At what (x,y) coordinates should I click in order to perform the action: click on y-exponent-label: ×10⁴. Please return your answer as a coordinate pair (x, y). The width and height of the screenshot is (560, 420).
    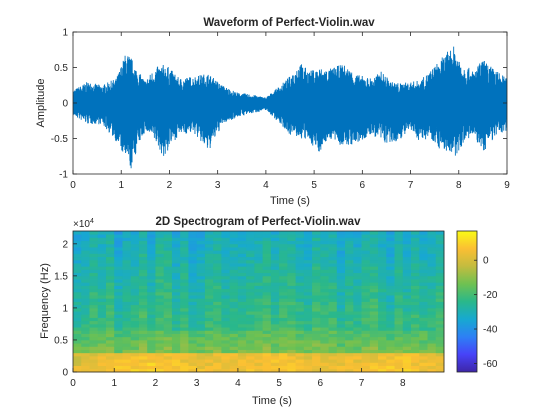
    Looking at the image, I should click on (83, 224).